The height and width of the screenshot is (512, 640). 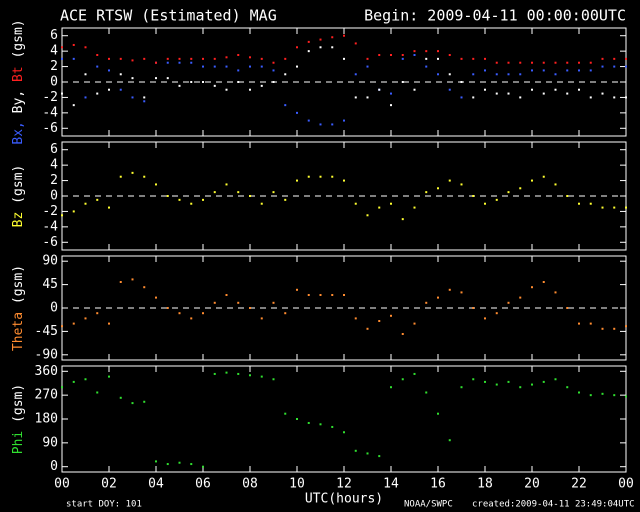 I want to click on y-tick-label: 45, so click(x=50, y=284).